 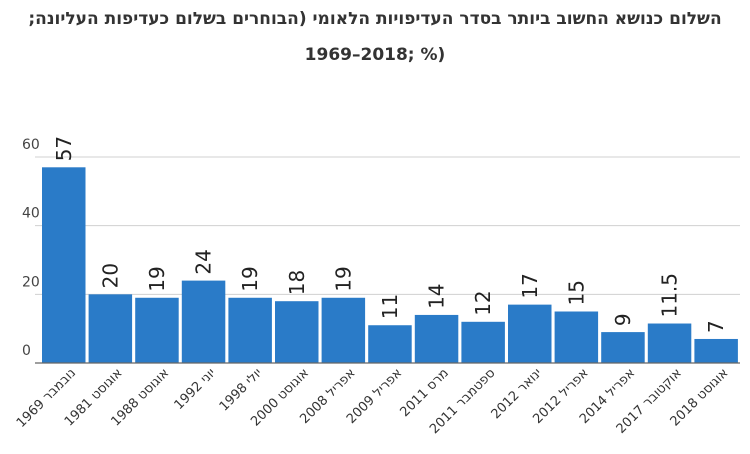 What do you see at coordinates (576, 292) in the screenshot?
I see `data-label: 15` at bounding box center [576, 292].